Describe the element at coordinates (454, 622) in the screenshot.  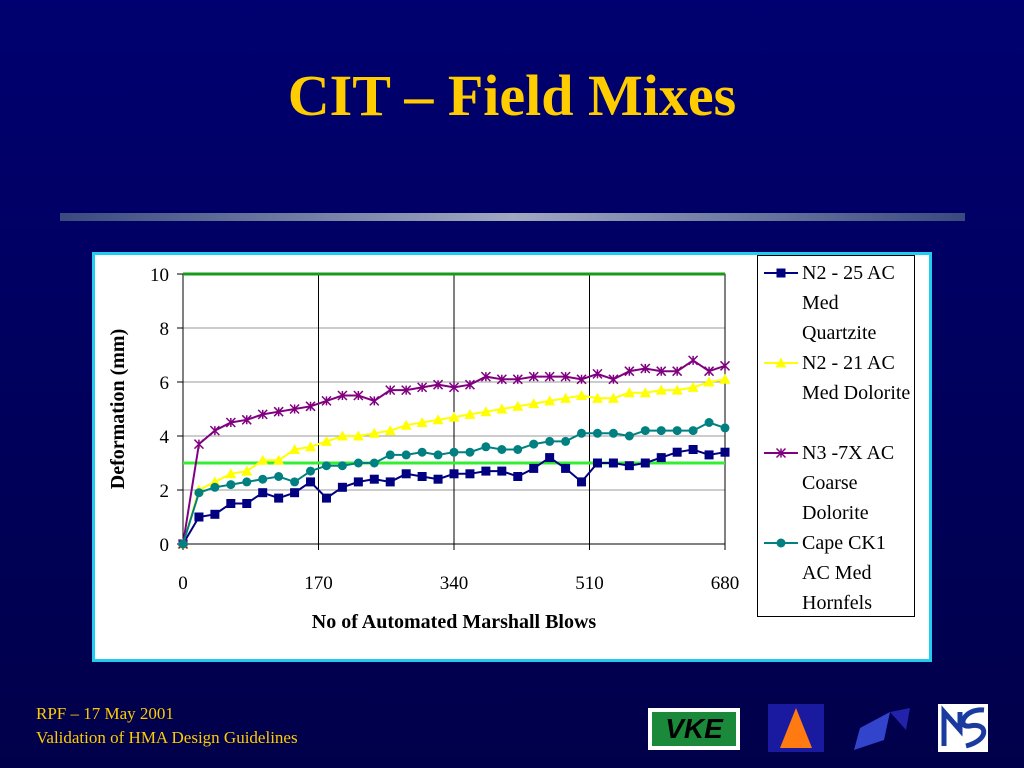
I see `x-axis-label: No of Automated Marshall Blows` at that location.